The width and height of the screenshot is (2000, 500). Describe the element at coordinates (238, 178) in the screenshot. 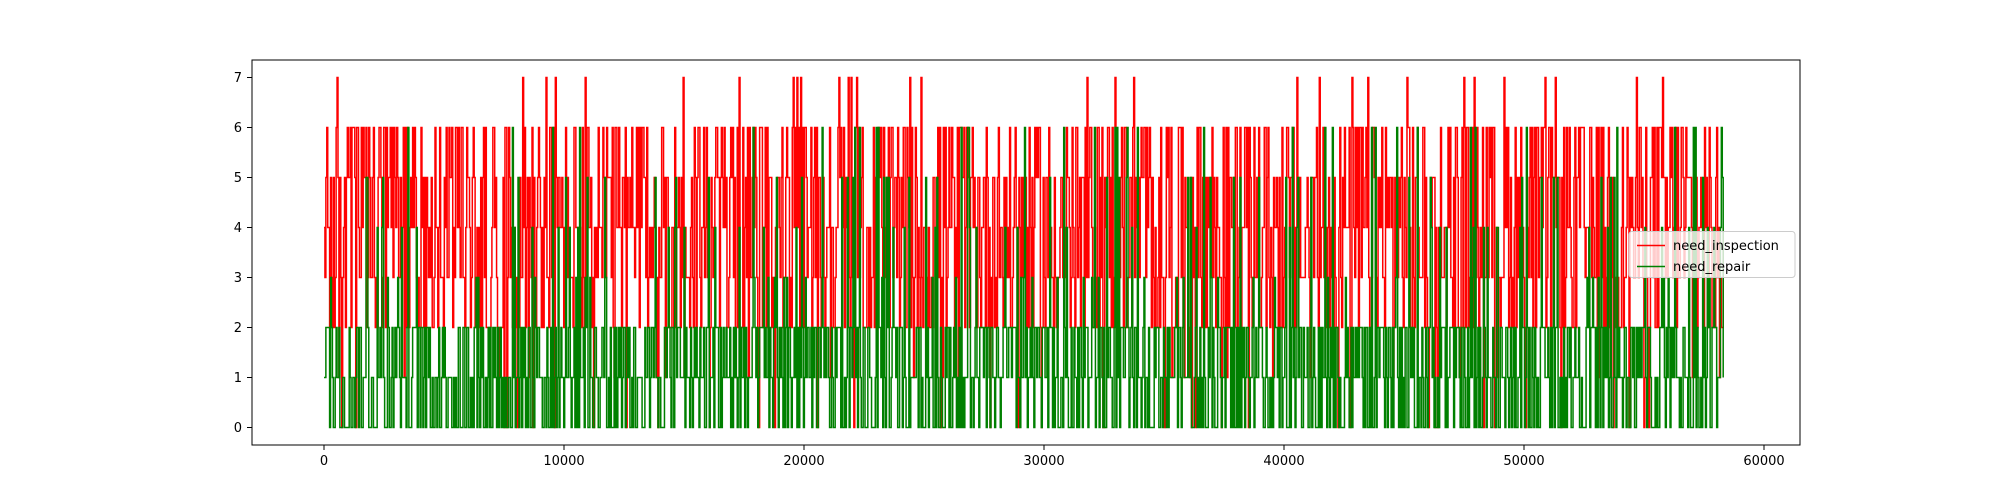

I see `y-tick-label: 5` at that location.